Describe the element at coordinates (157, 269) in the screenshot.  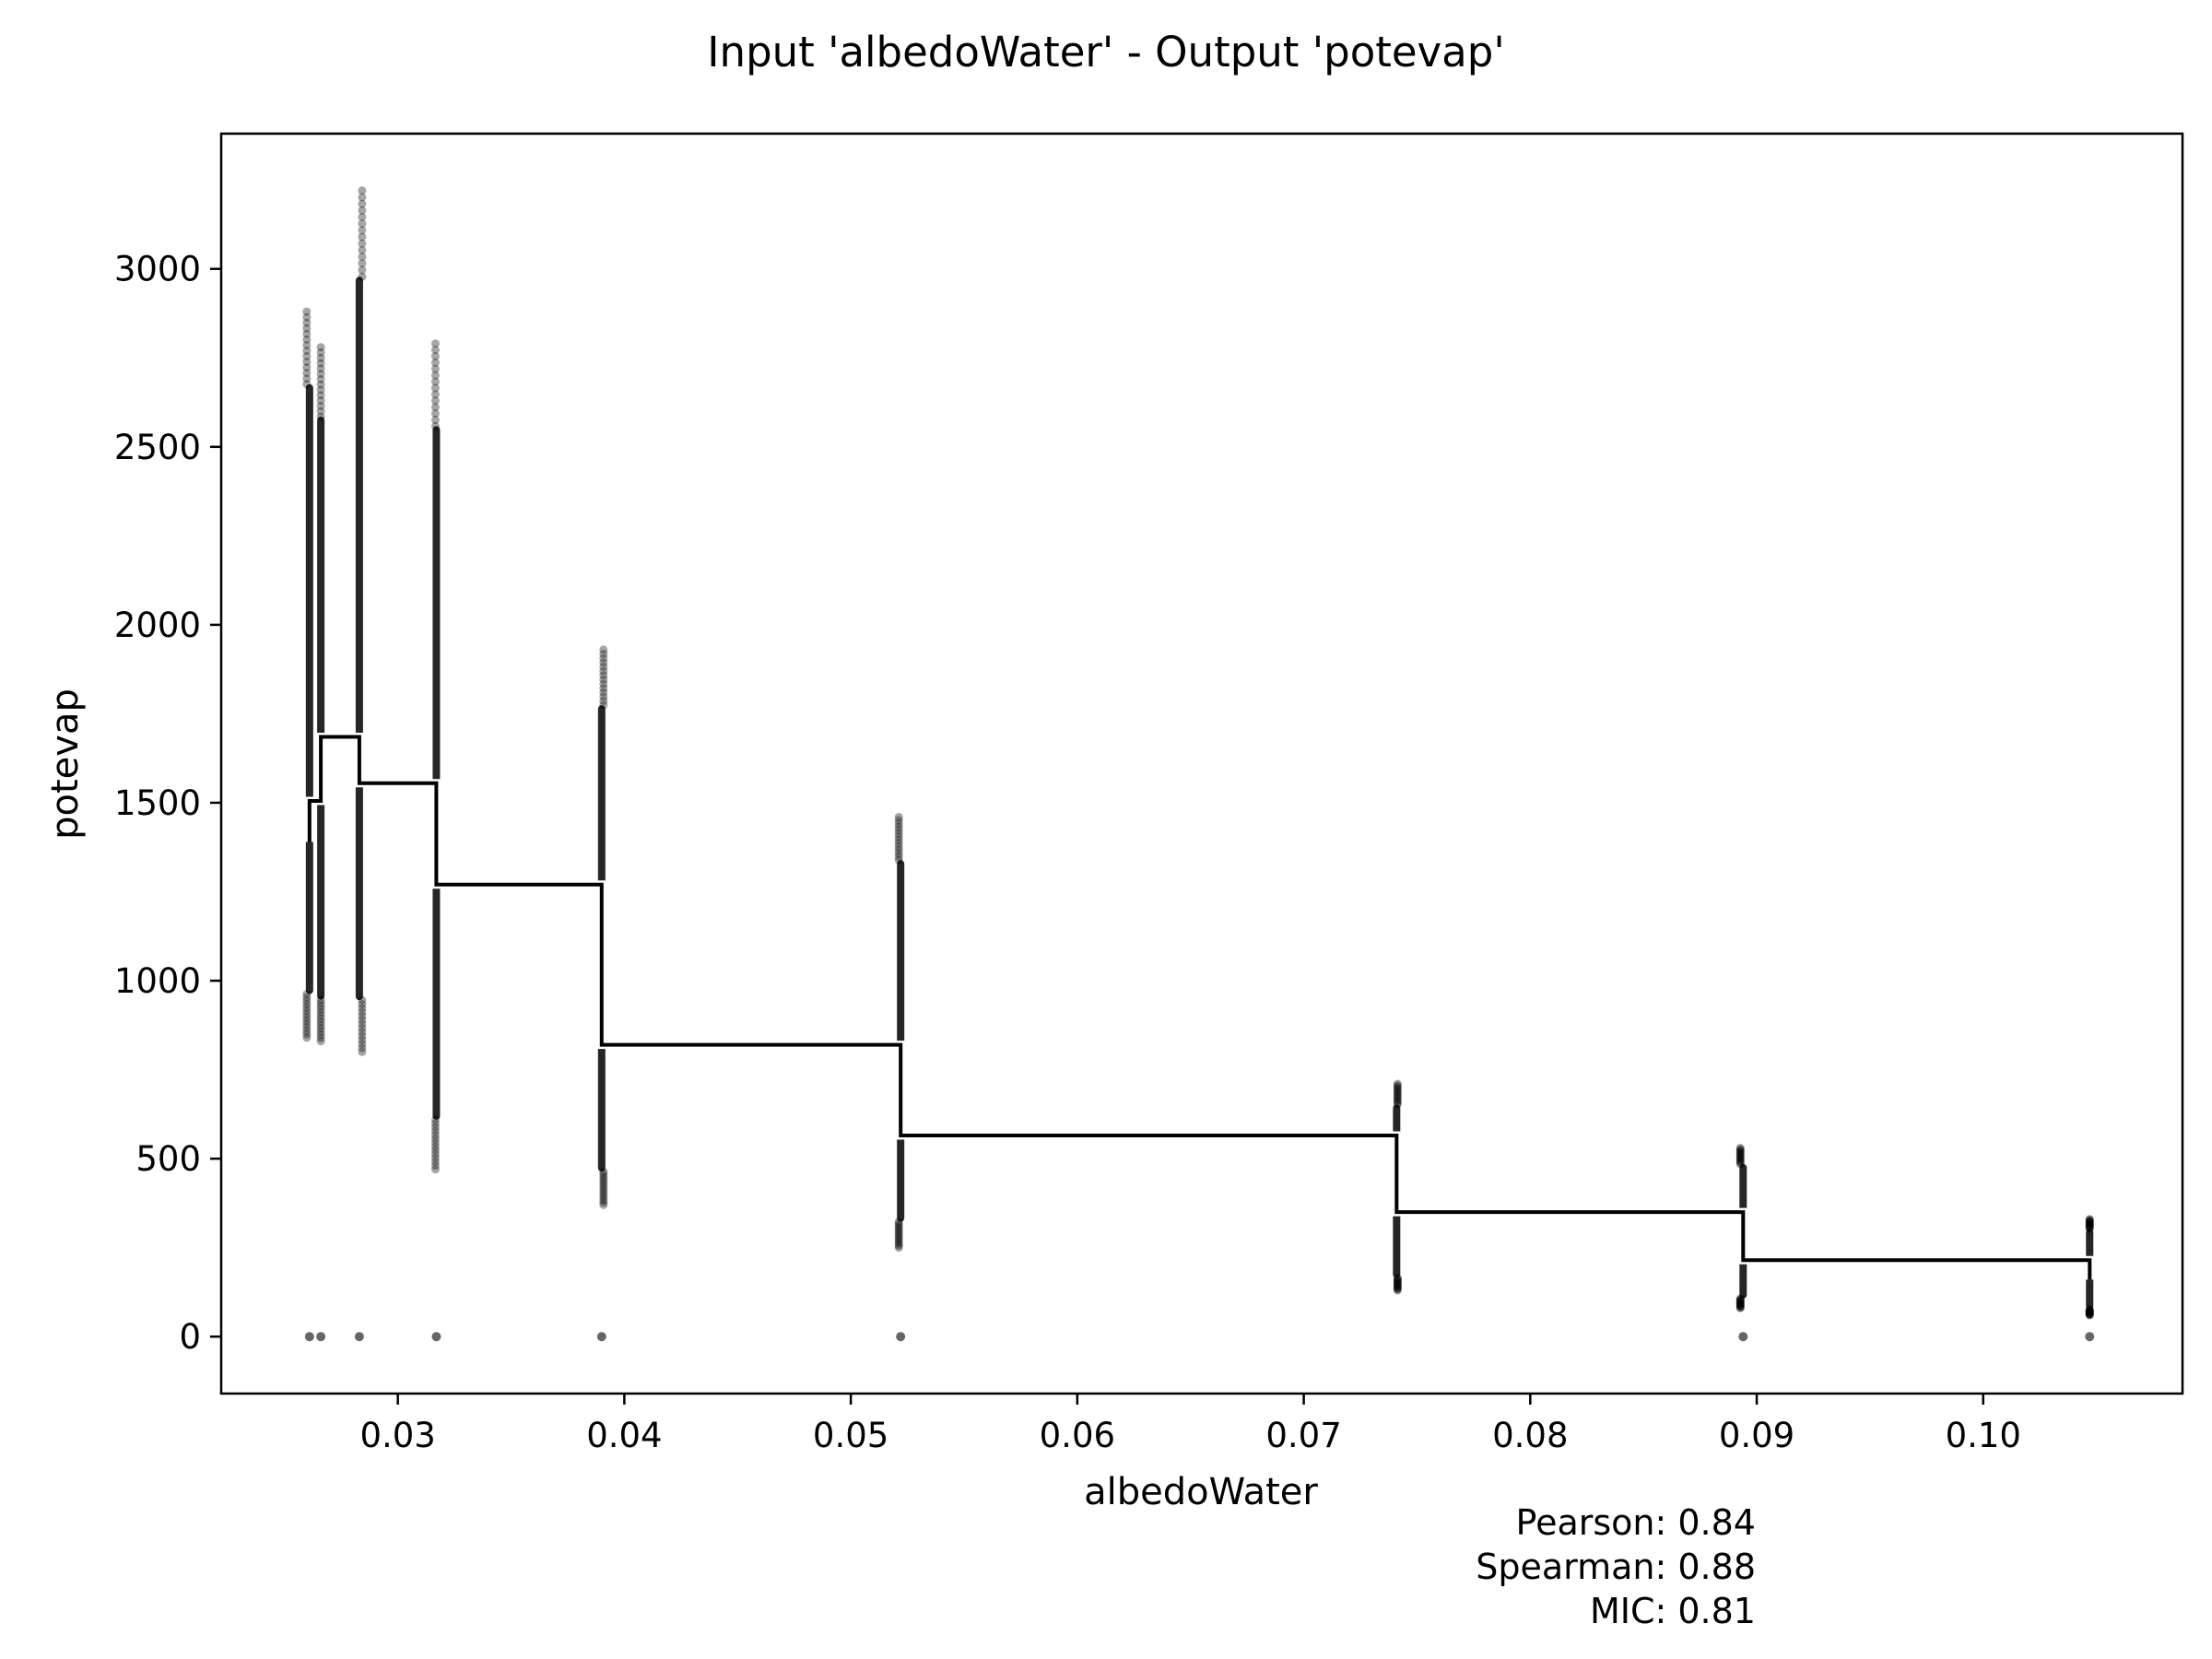
I see `y-tick-label: 3000` at that location.